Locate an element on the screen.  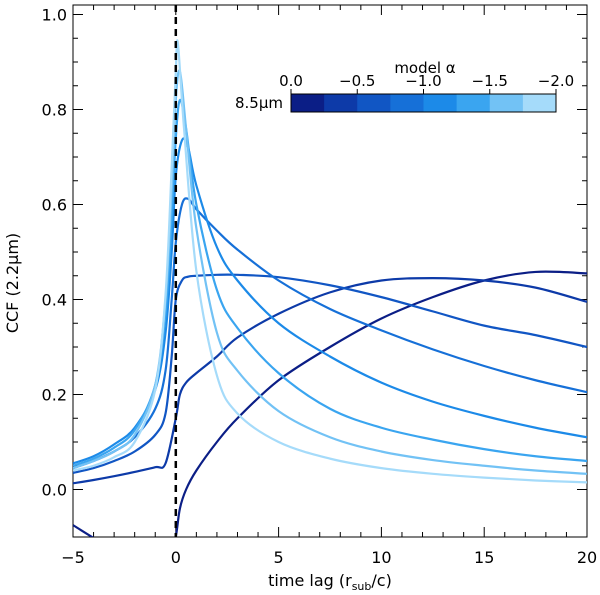
colorbar-tick-label: −0.5 is located at coordinates (357, 81).